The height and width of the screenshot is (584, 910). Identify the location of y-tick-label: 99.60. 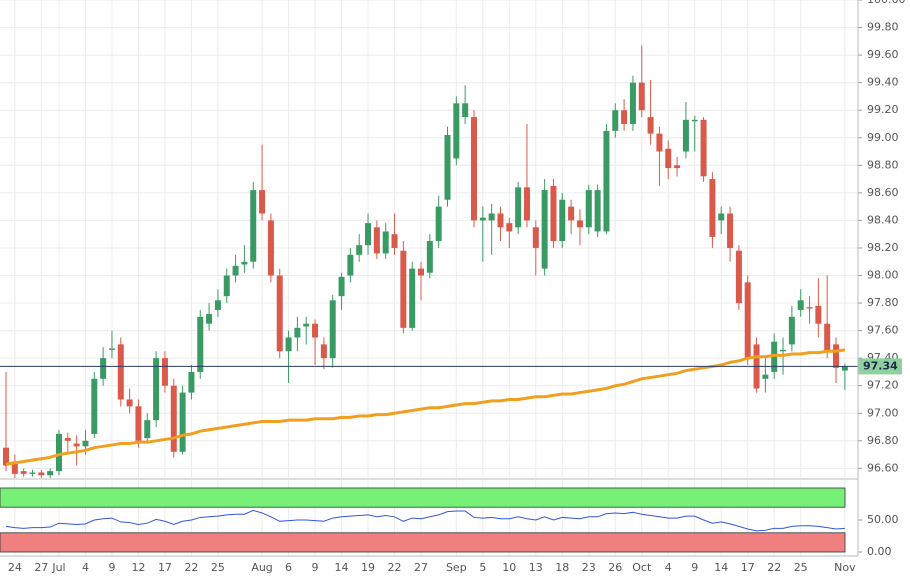
(883, 54).